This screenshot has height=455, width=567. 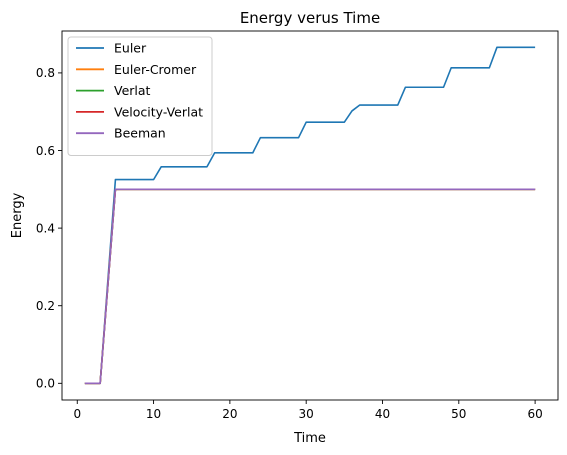 I want to click on legend-box, so click(x=140, y=96).